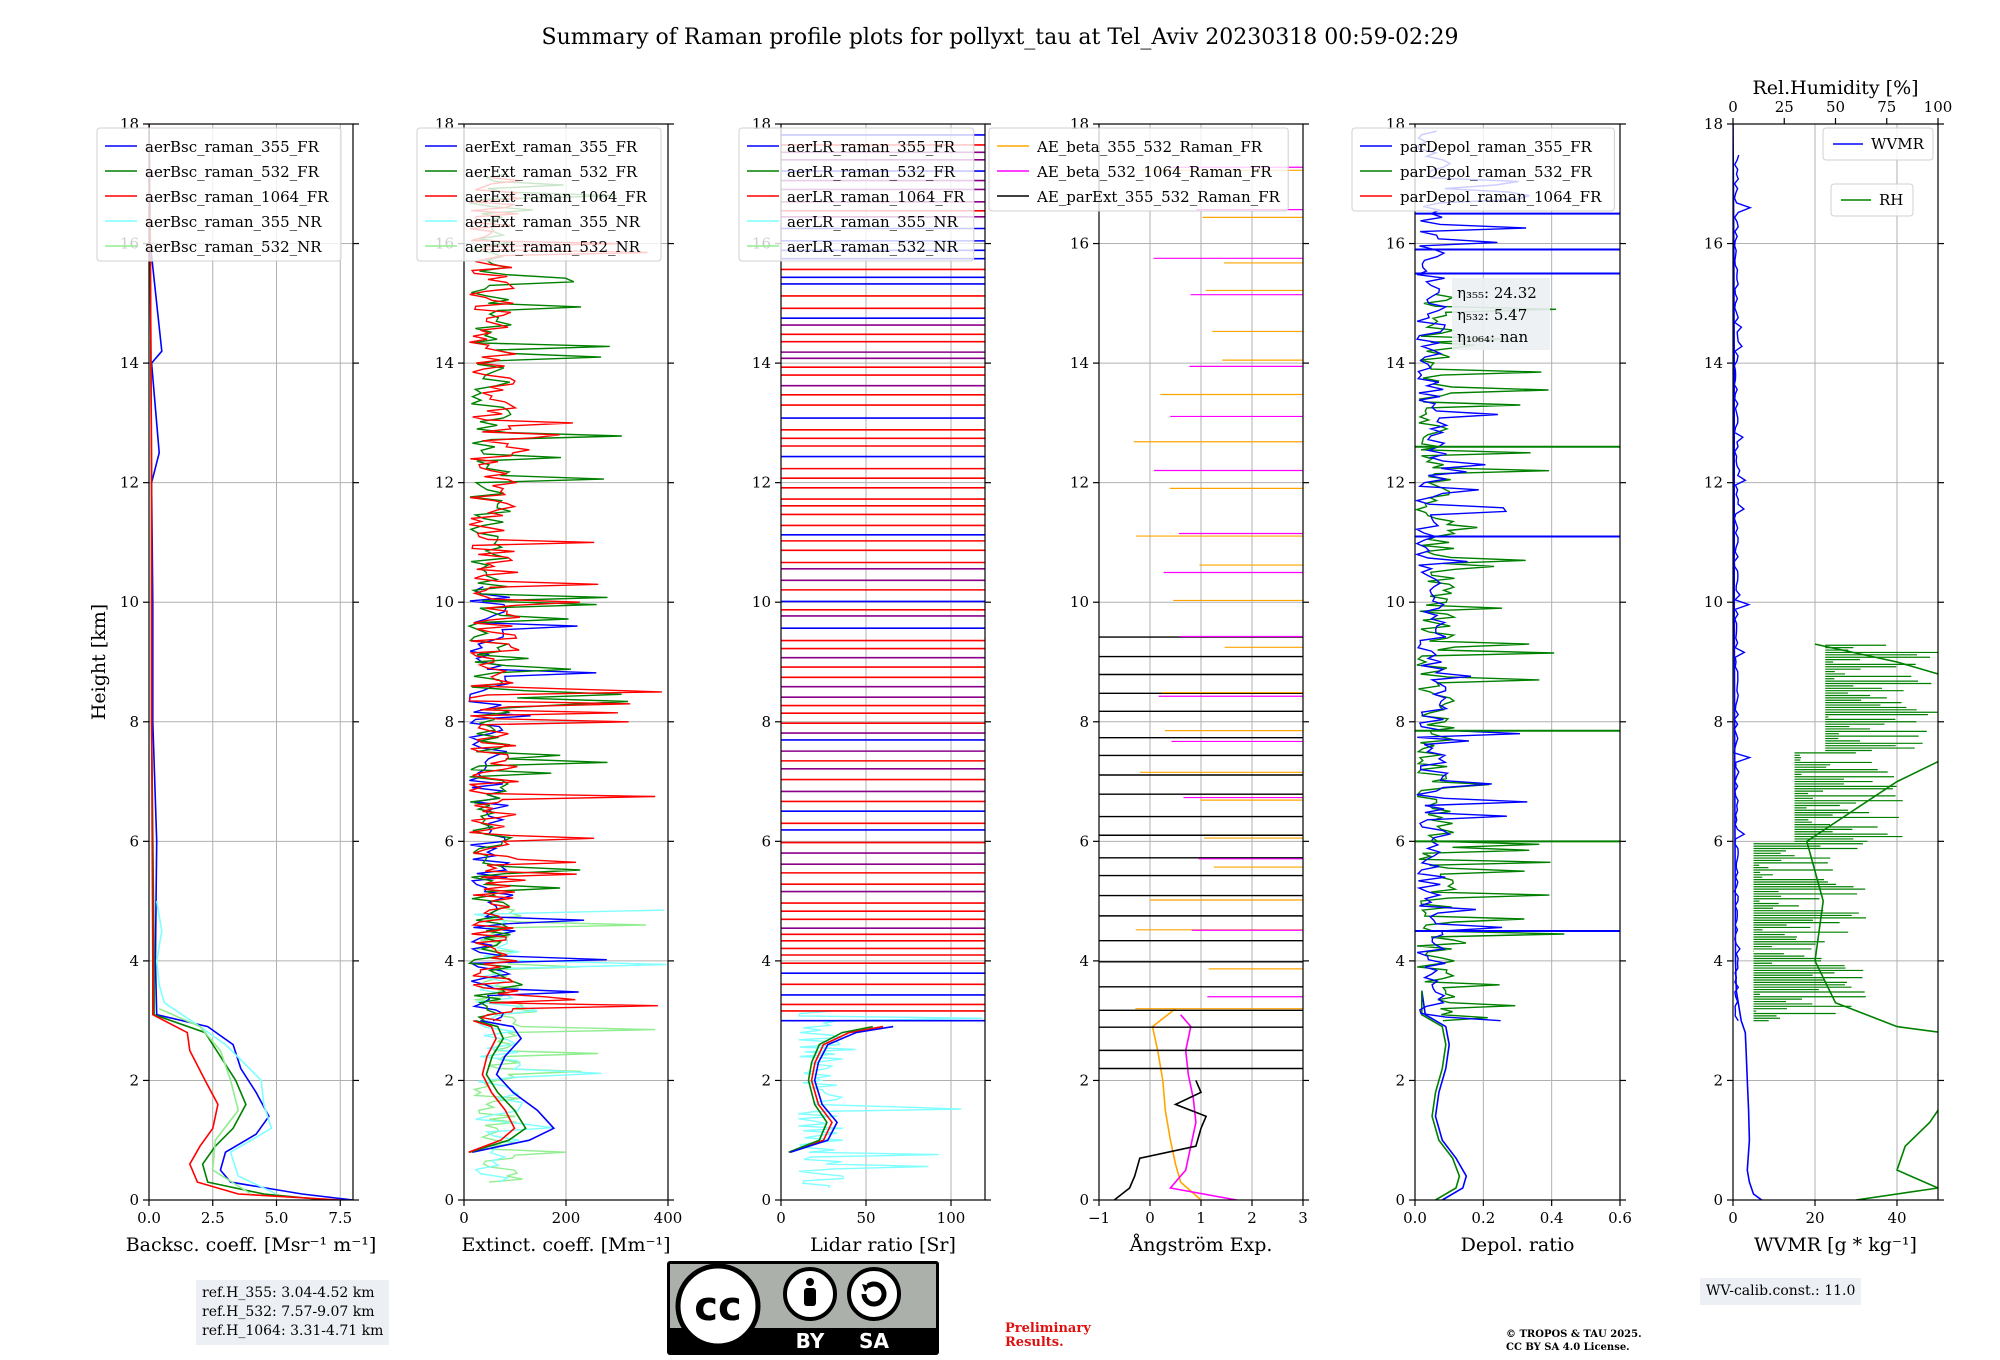 This screenshot has width=2000, height=1360. What do you see at coordinates (1835, 107) in the screenshot?
I see `x2tick-label: 50` at bounding box center [1835, 107].